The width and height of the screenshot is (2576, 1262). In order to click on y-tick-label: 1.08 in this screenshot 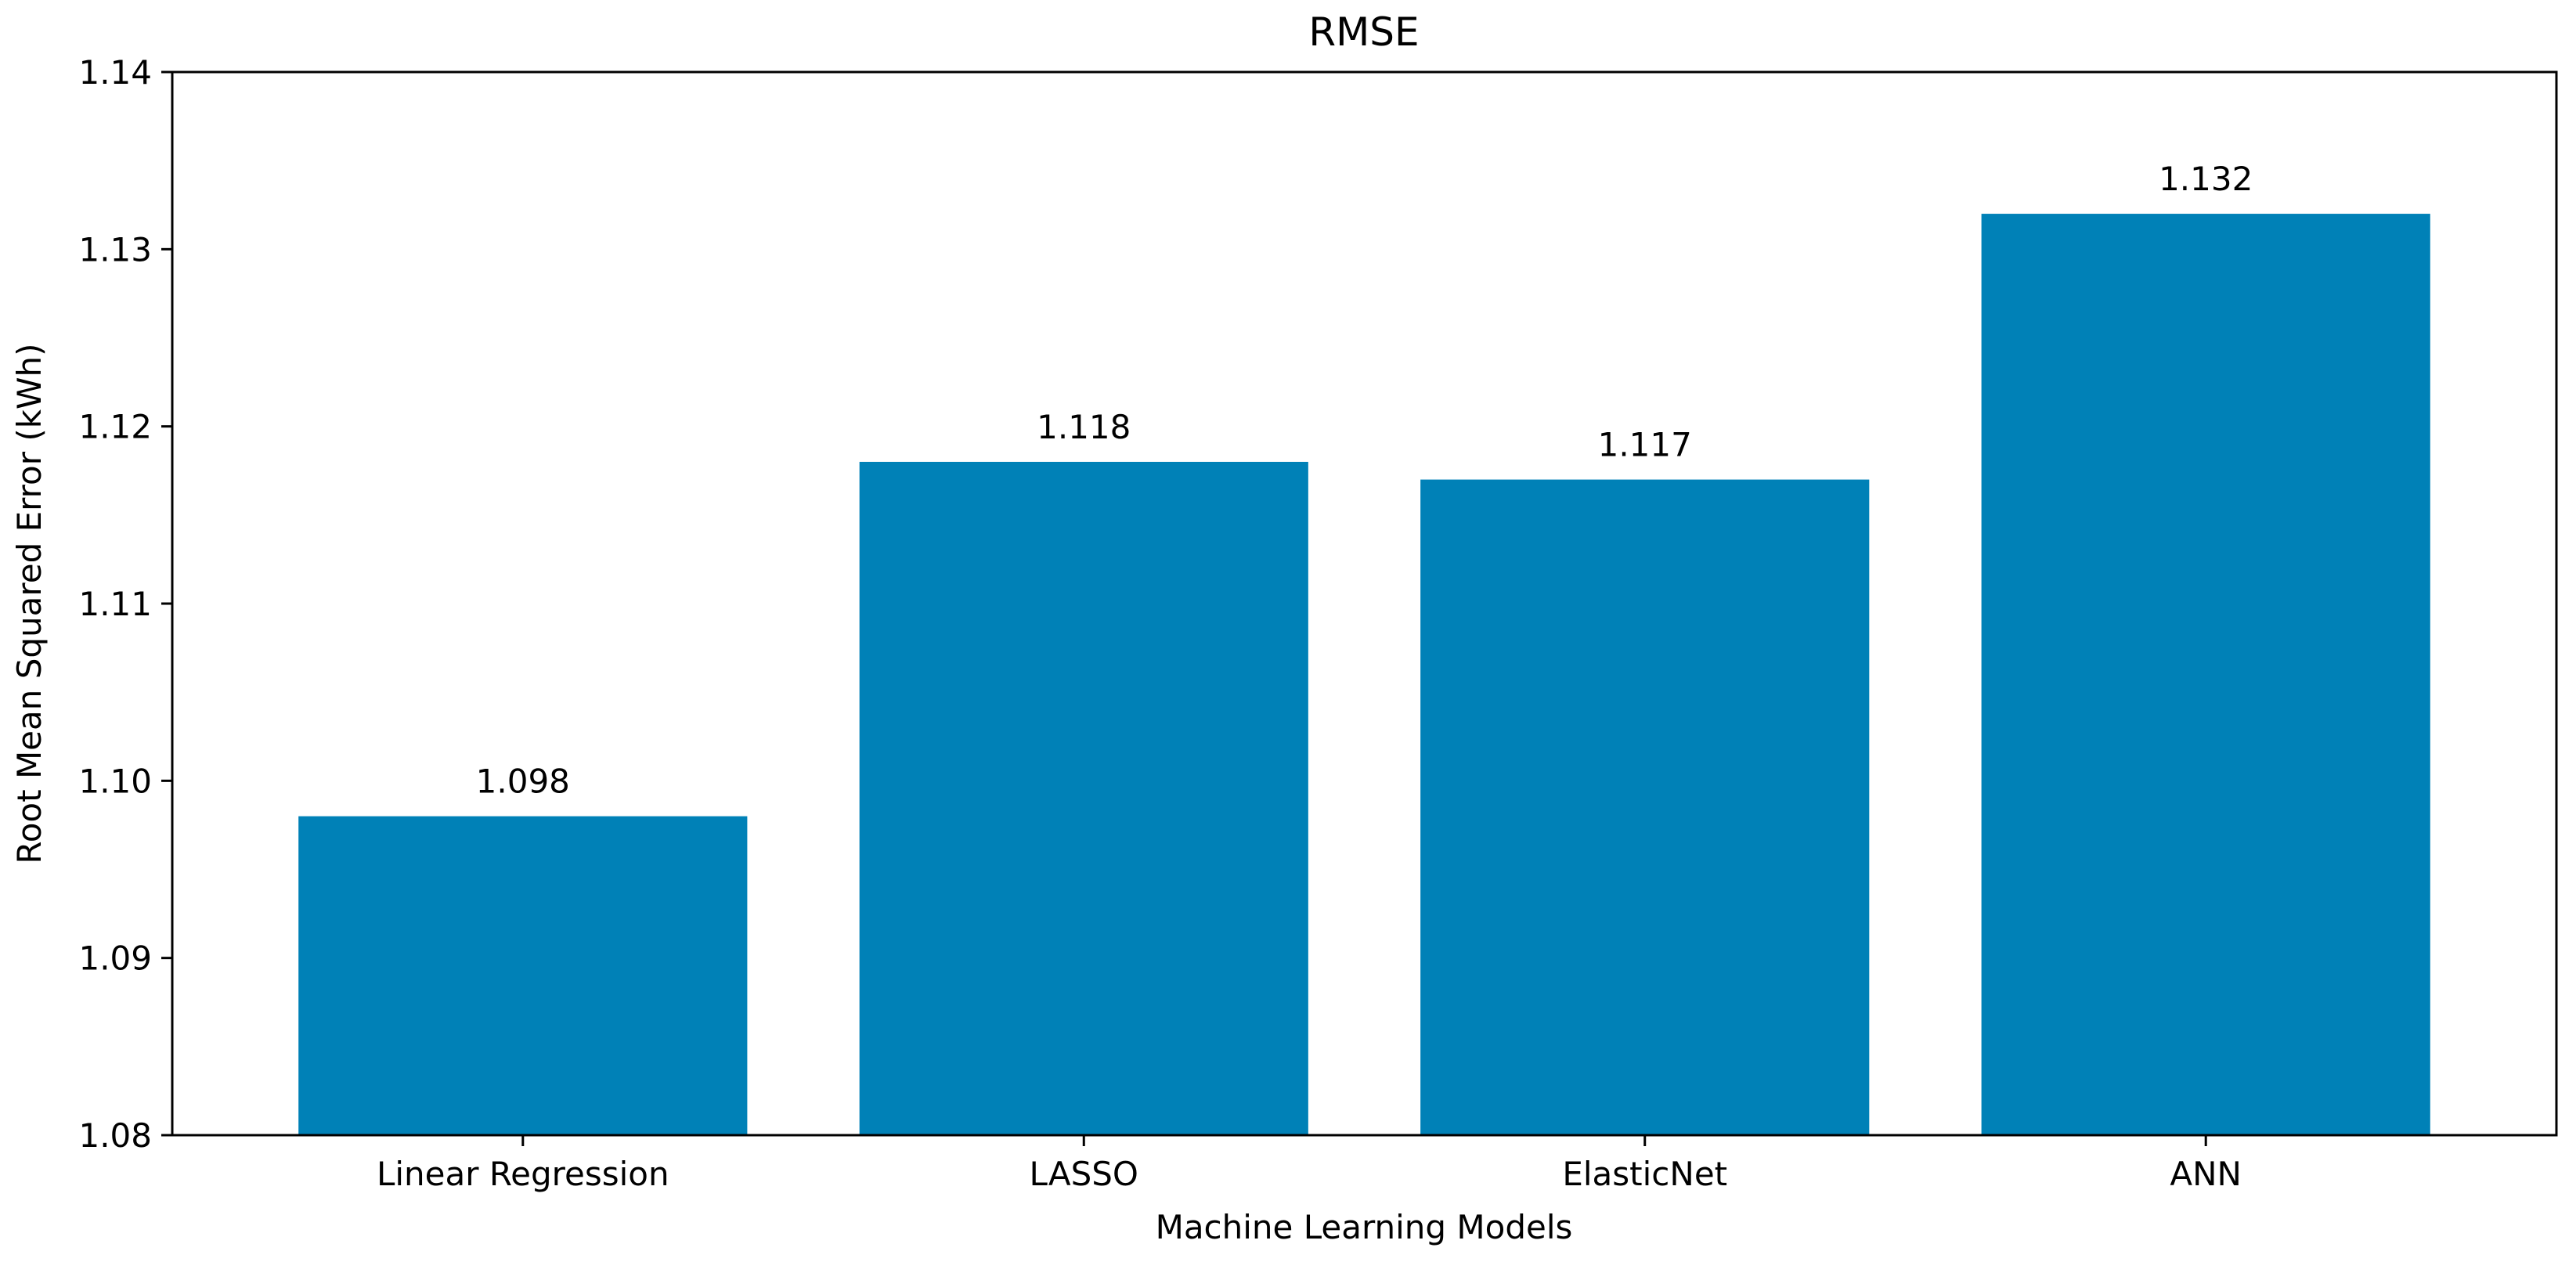, I will do `click(115, 1135)`.